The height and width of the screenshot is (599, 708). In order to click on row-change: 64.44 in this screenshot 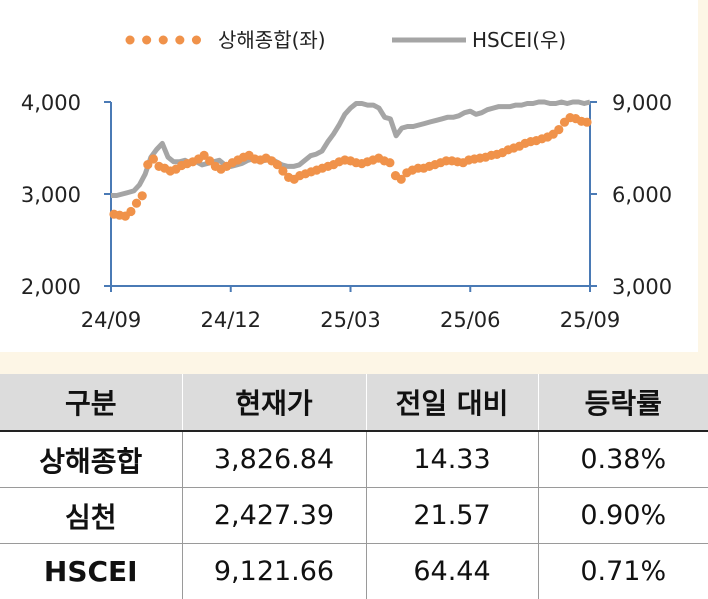, I will do `click(452, 571)`.